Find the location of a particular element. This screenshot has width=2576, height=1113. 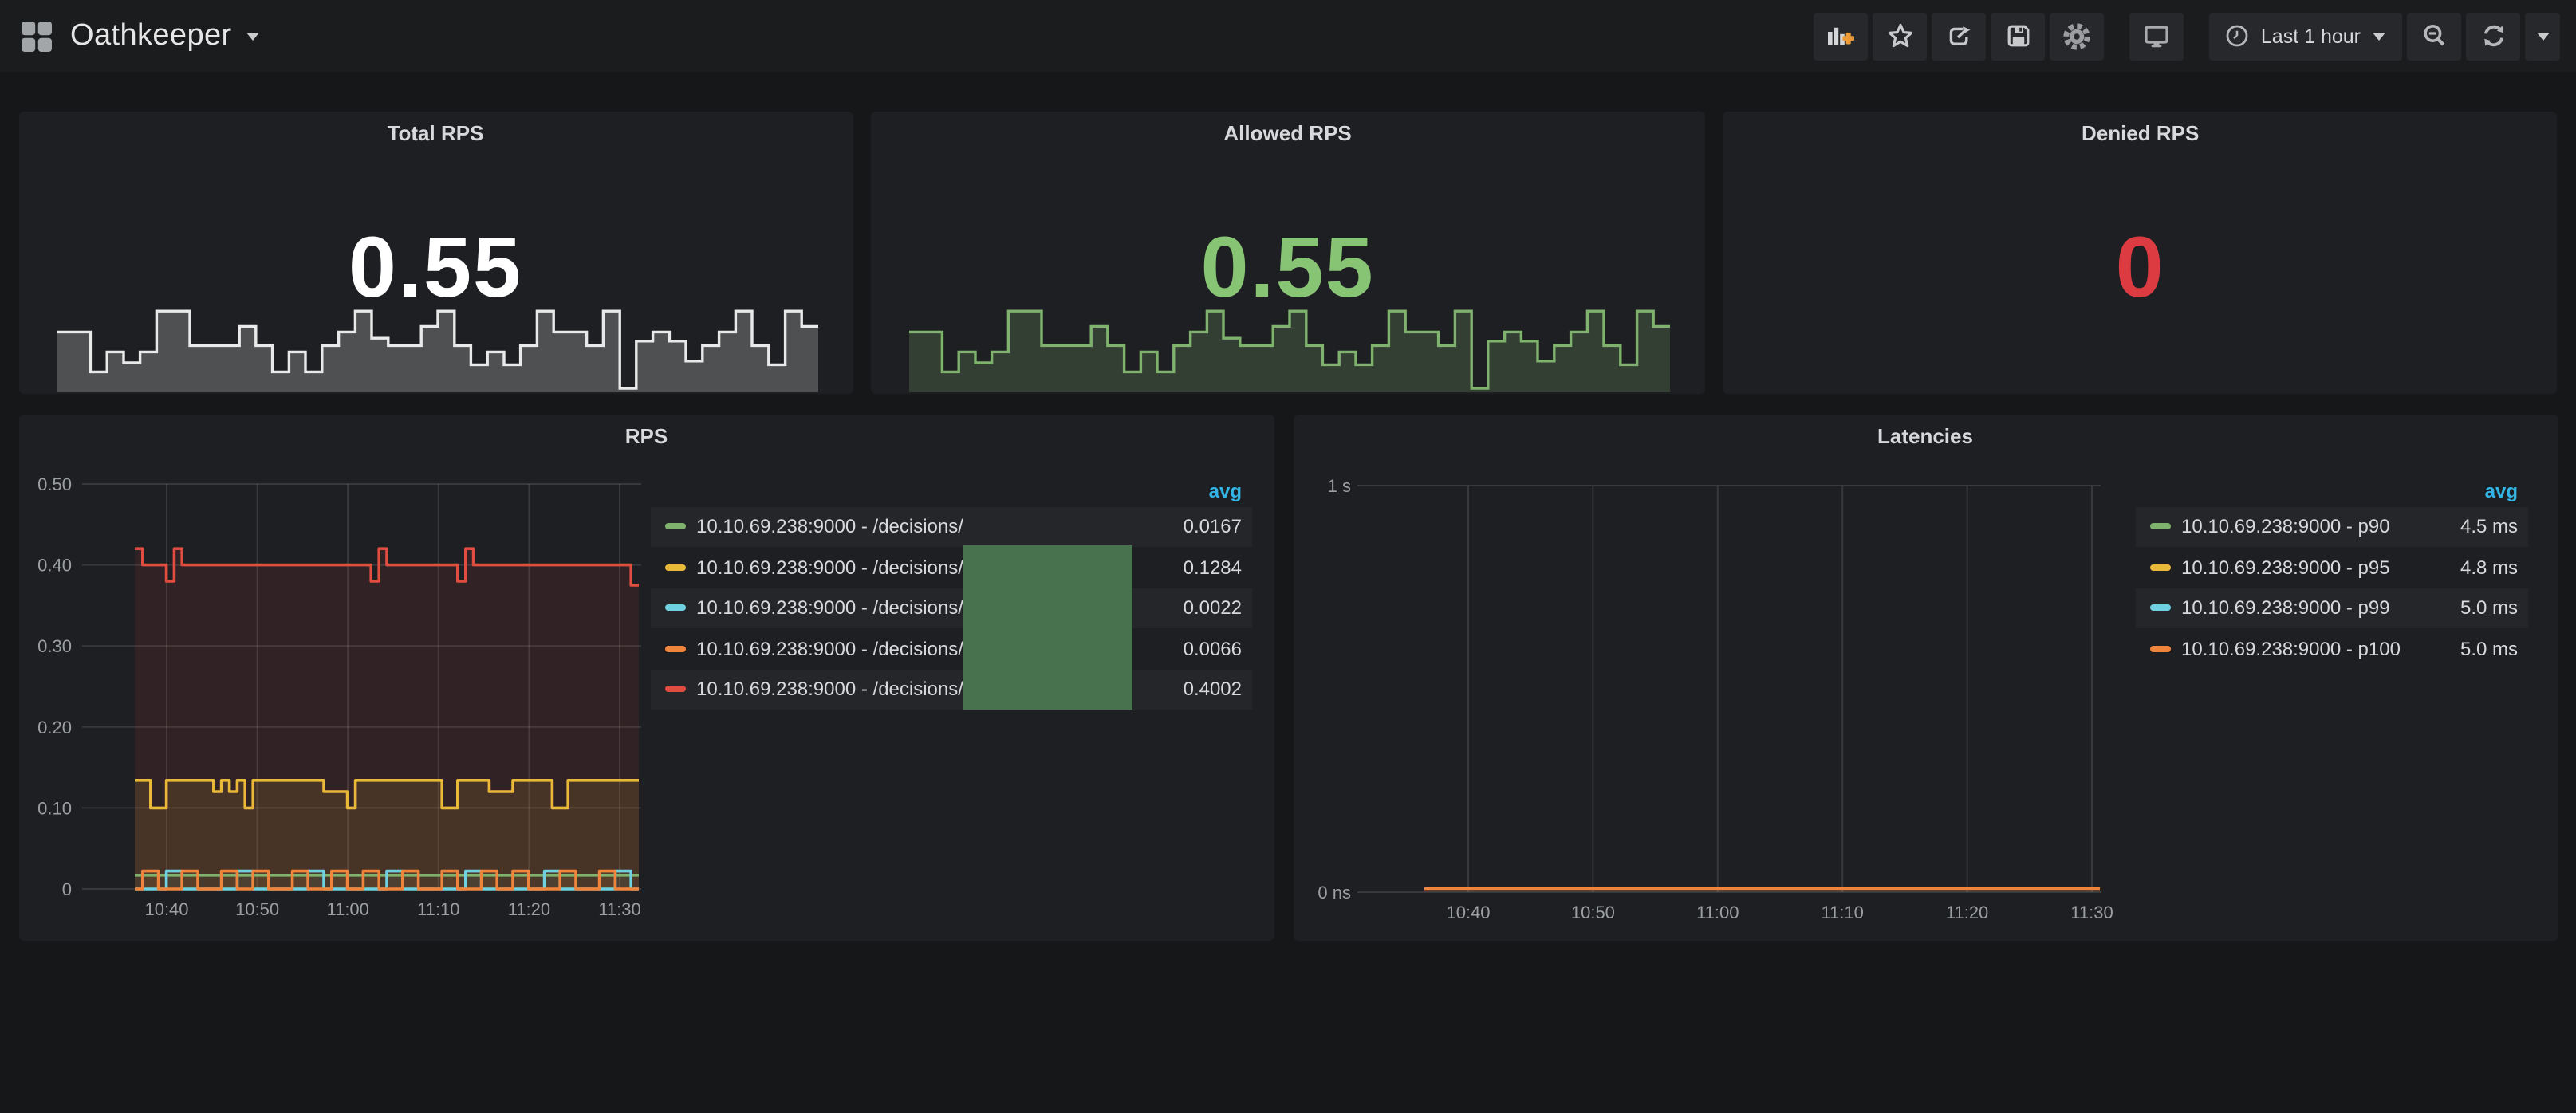

share-button is located at coordinates (1959, 36).